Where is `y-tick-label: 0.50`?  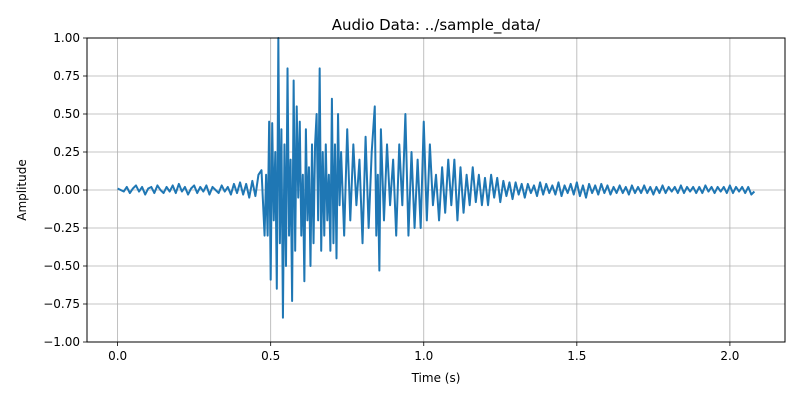 y-tick-label: 0.50 is located at coordinates (66, 114).